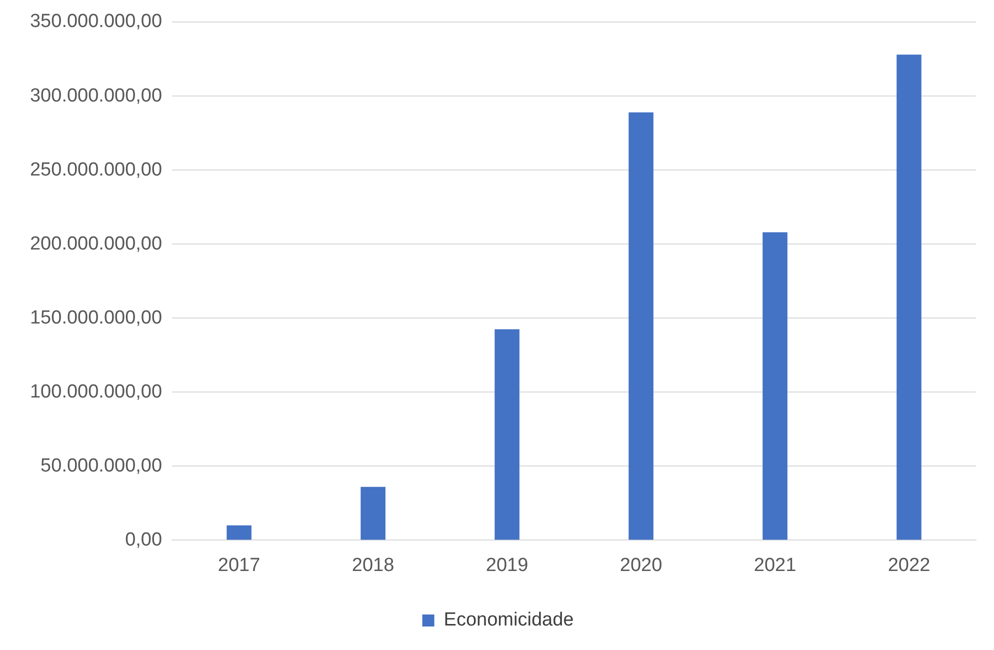 The image size is (994, 650). Describe the element at coordinates (373, 565) in the screenshot. I see `x-tick-label: 2018` at that location.